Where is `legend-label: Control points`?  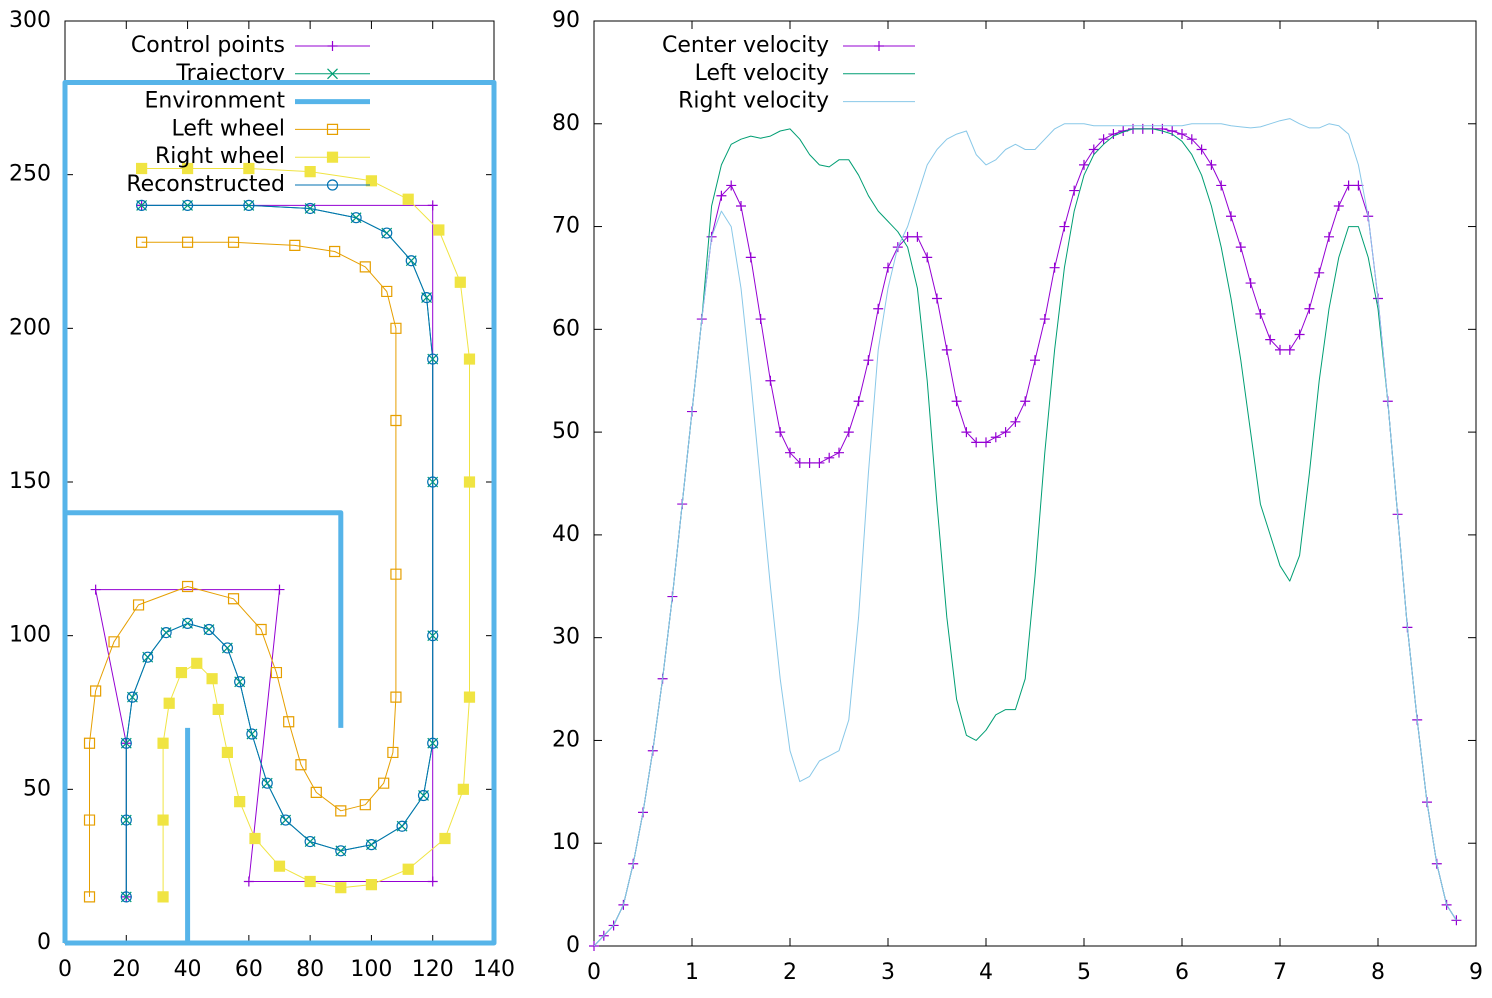 legend-label: Control points is located at coordinates (208, 45).